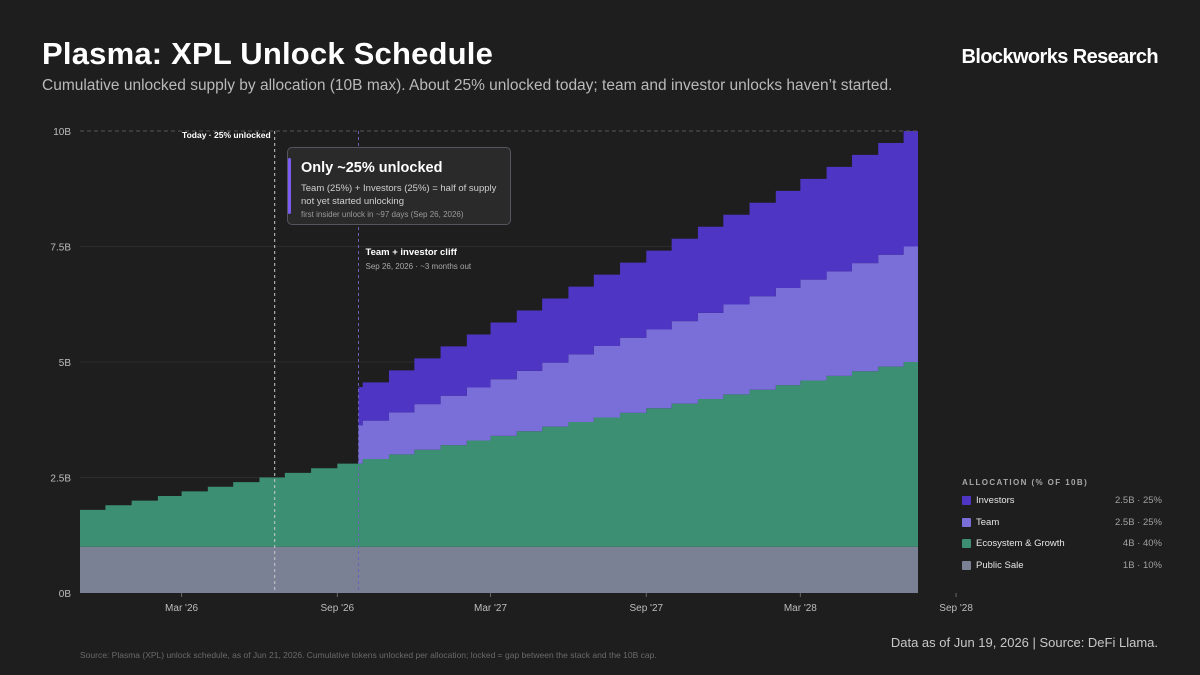  Describe the element at coordinates (62, 132) in the screenshot. I see `y-tick-label: 10B` at that location.